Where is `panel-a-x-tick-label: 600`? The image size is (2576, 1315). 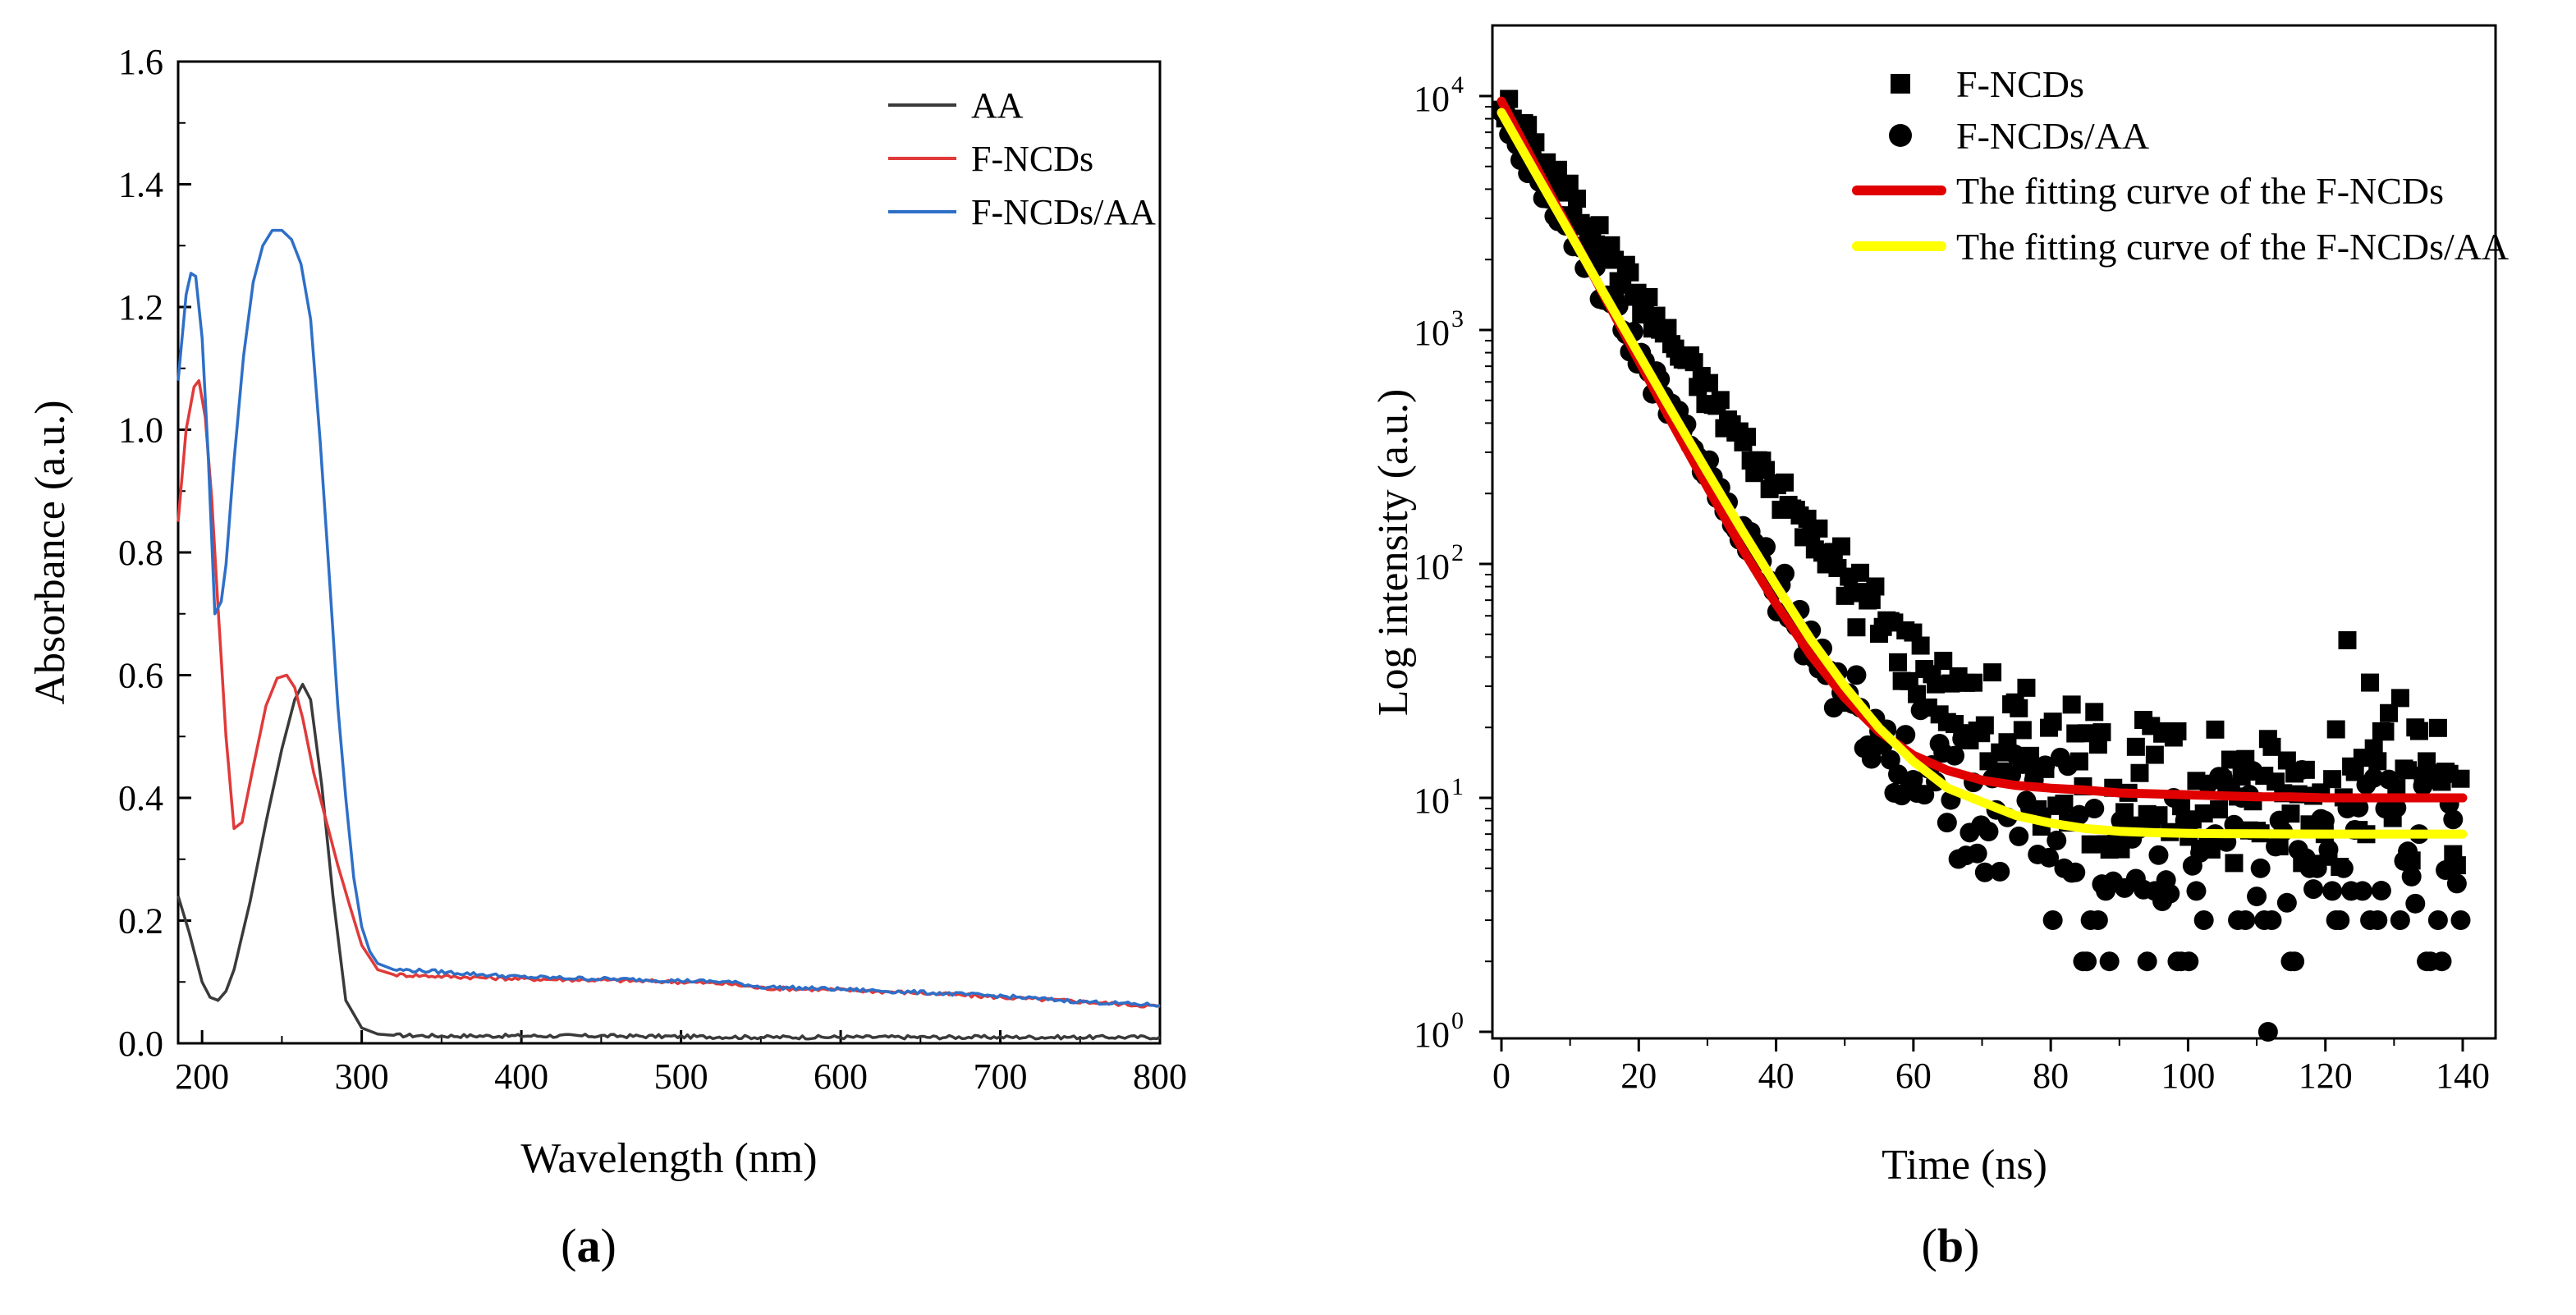
panel-a-x-tick-label: 600 is located at coordinates (841, 1076).